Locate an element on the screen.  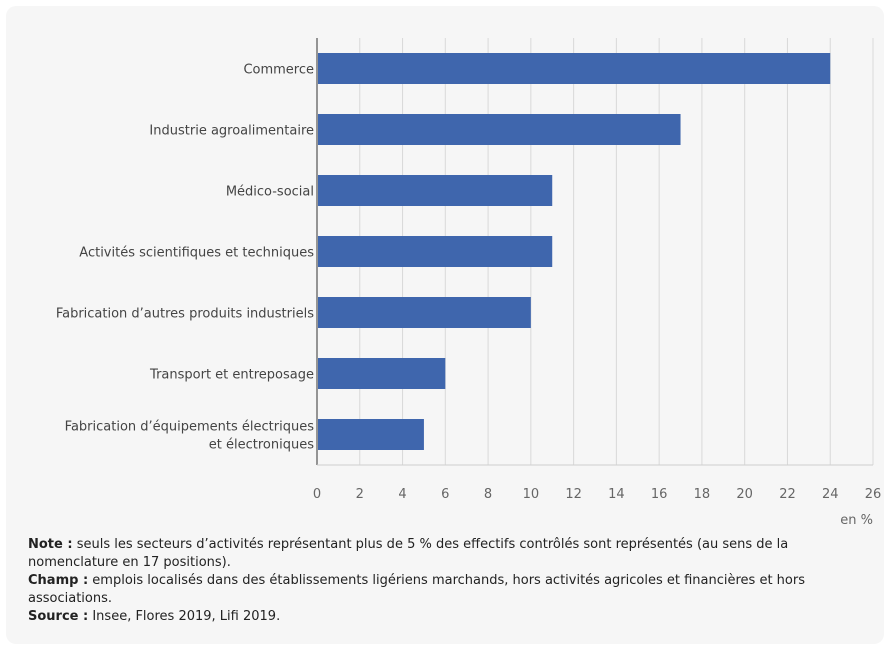
x-tick-label: 14 is located at coordinates (616, 494).